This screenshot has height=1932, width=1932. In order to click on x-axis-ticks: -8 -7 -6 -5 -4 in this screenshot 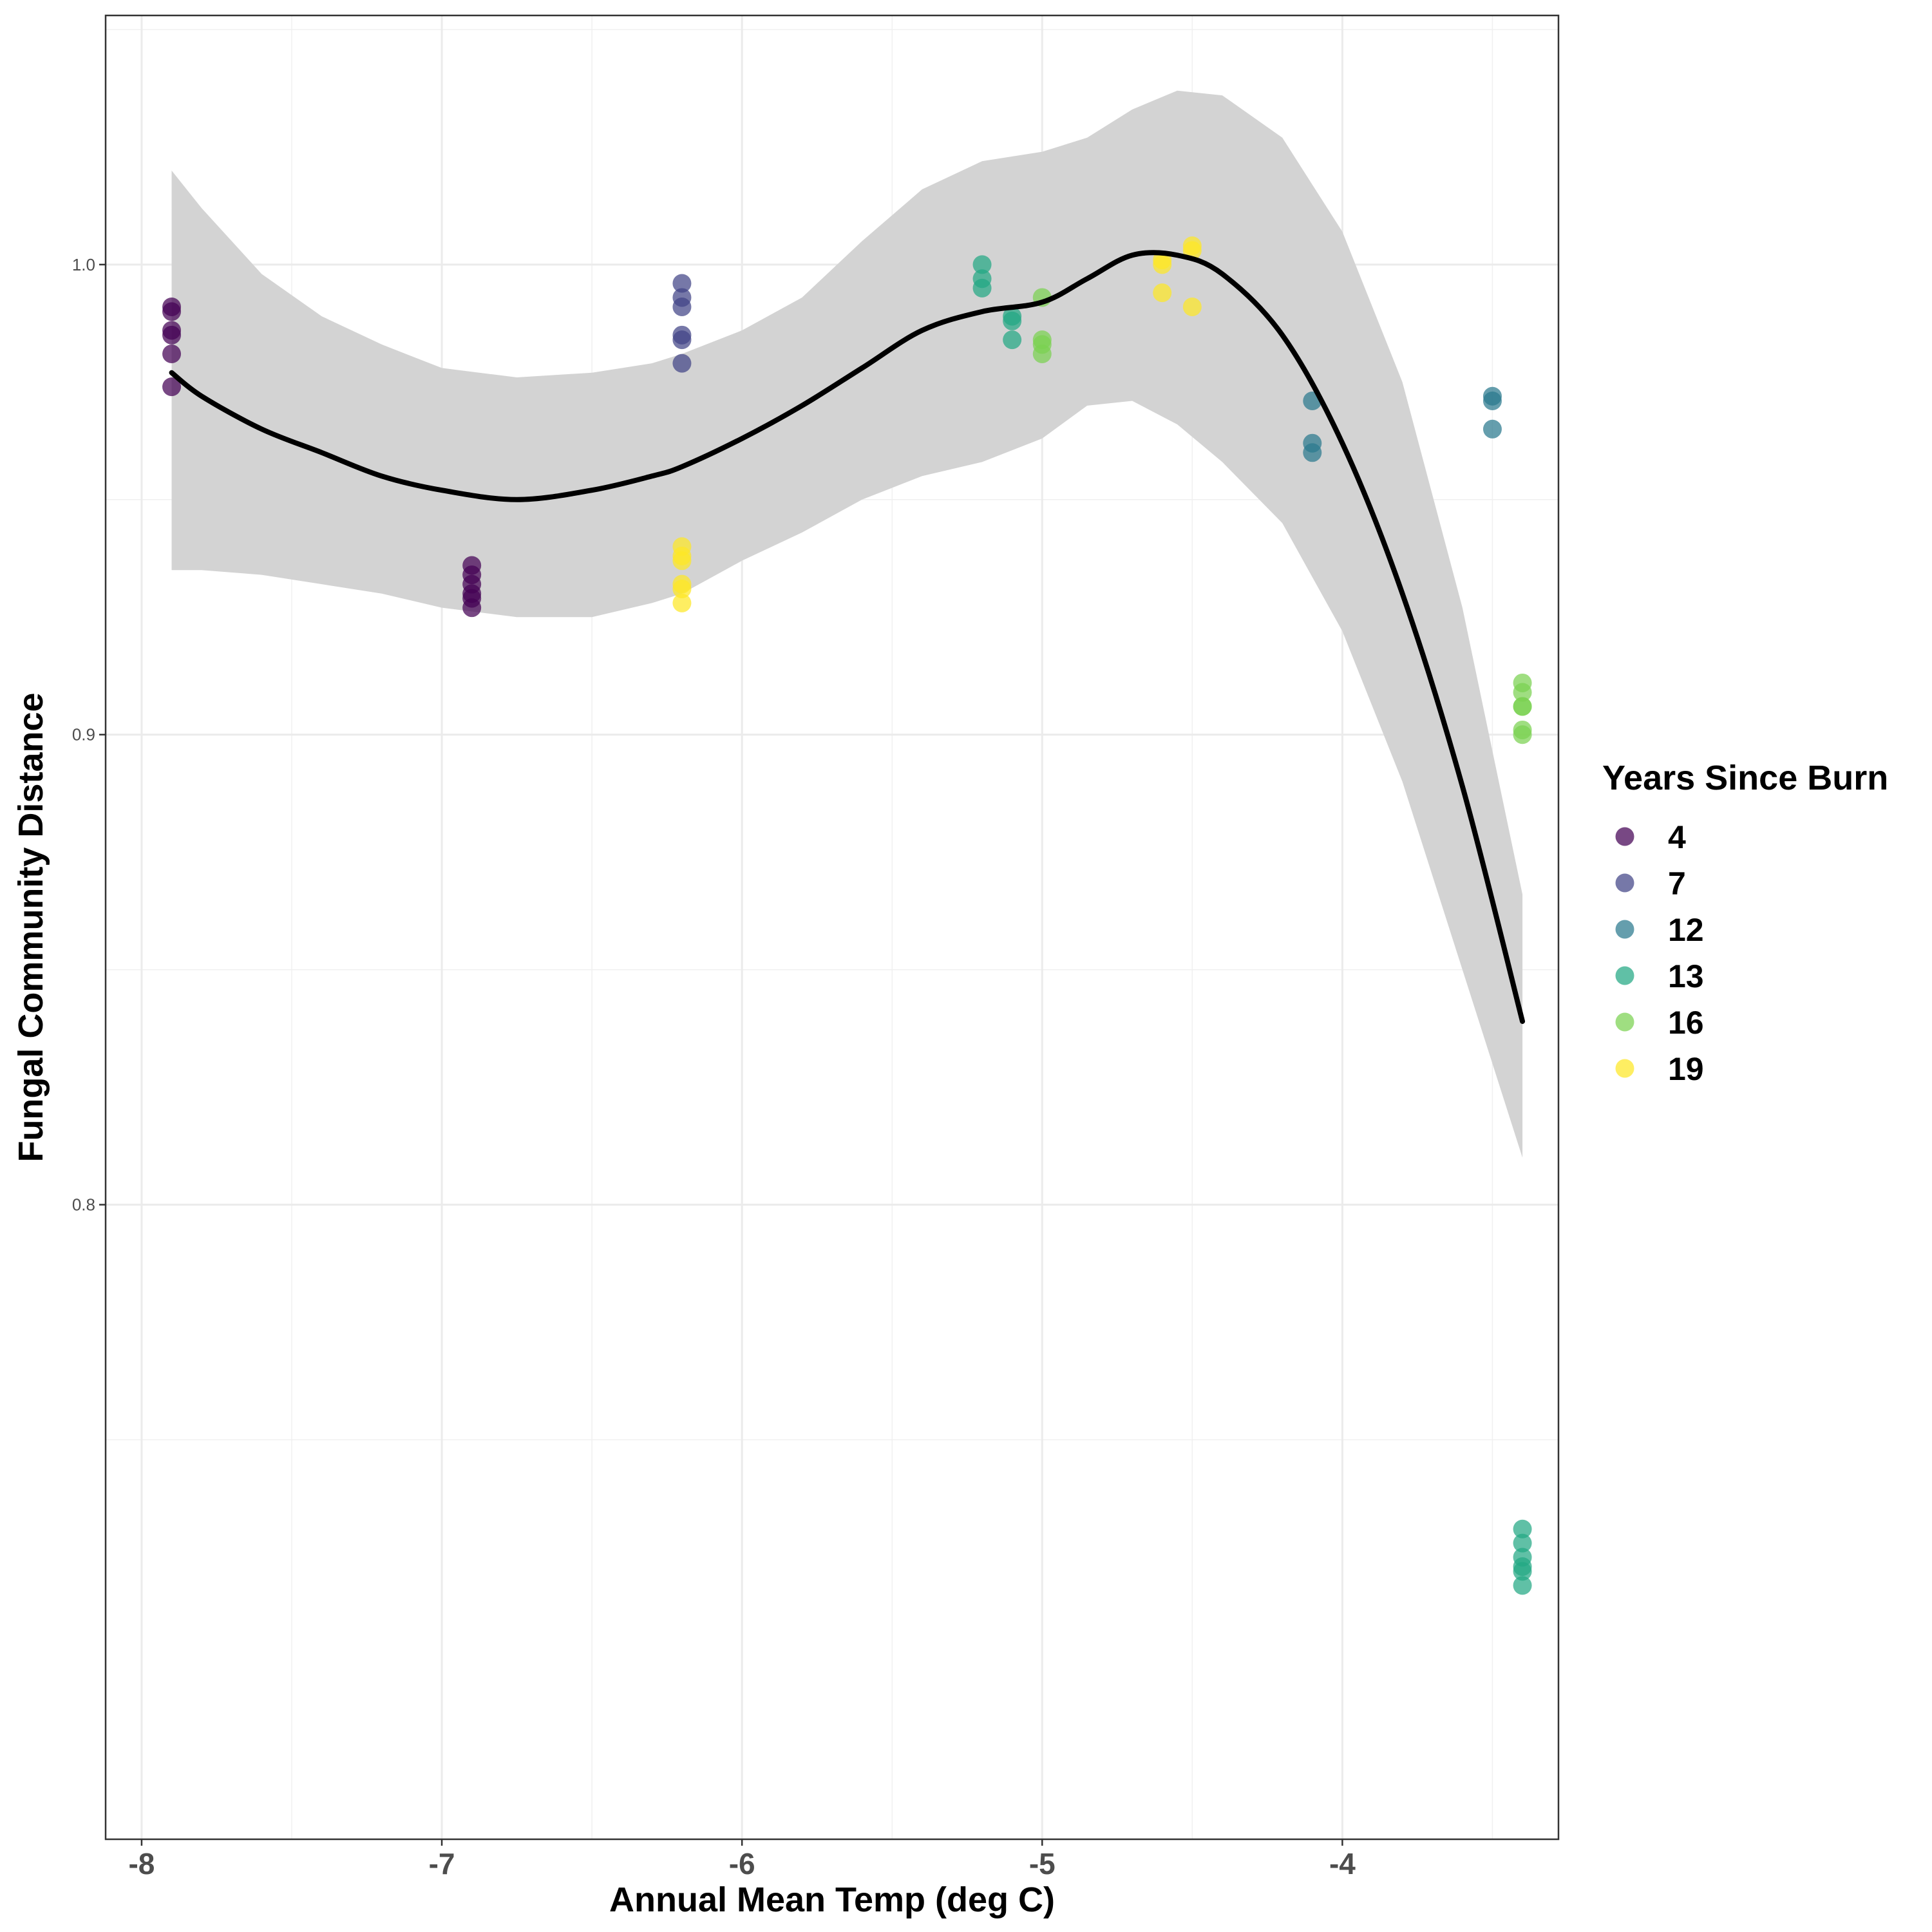, I will do `click(742, 1859)`.